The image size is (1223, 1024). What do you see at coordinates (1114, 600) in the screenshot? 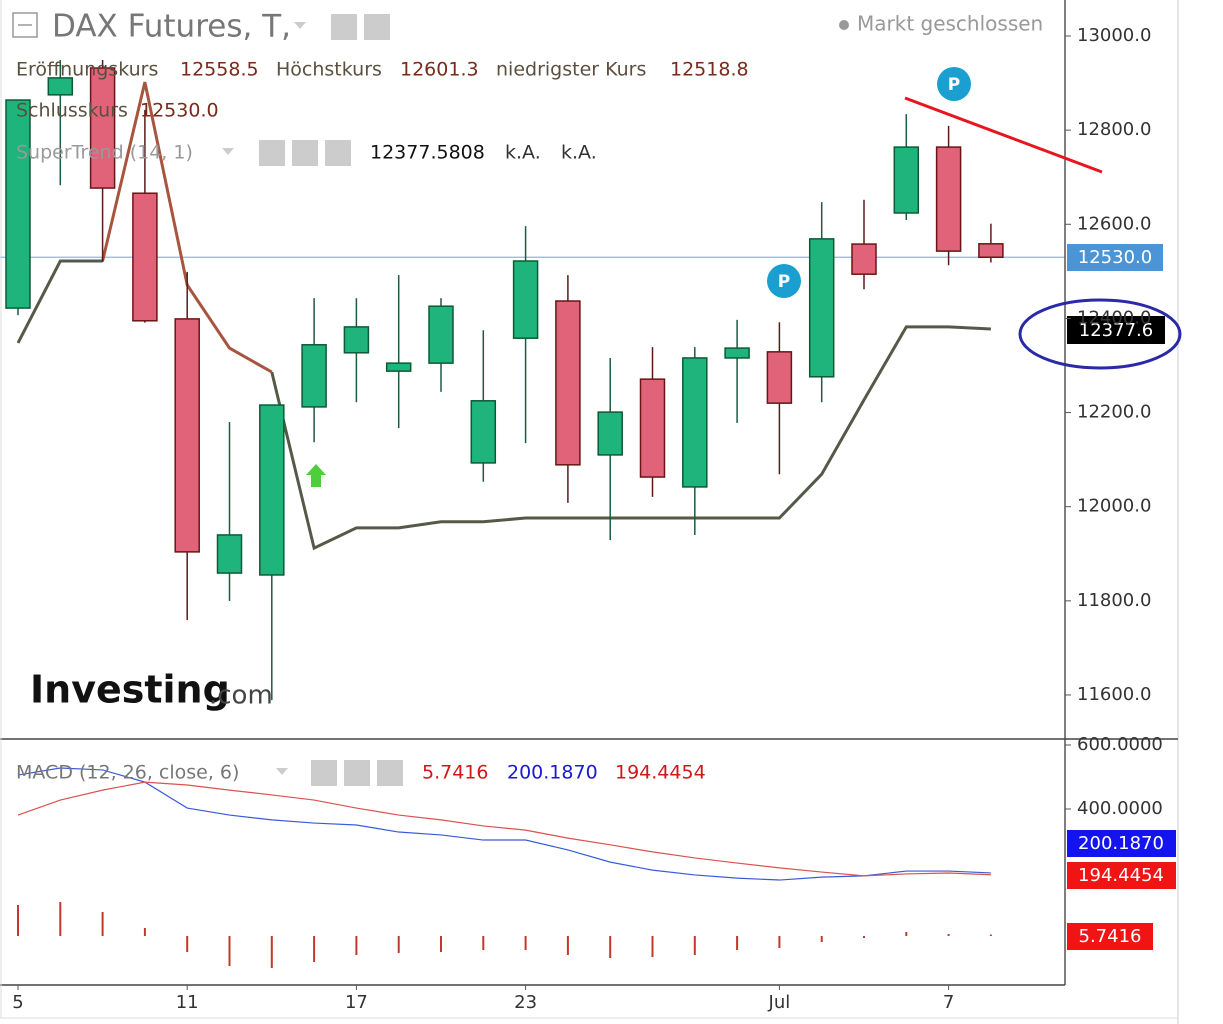
I see `y-tick-label: 11800.0` at bounding box center [1114, 600].